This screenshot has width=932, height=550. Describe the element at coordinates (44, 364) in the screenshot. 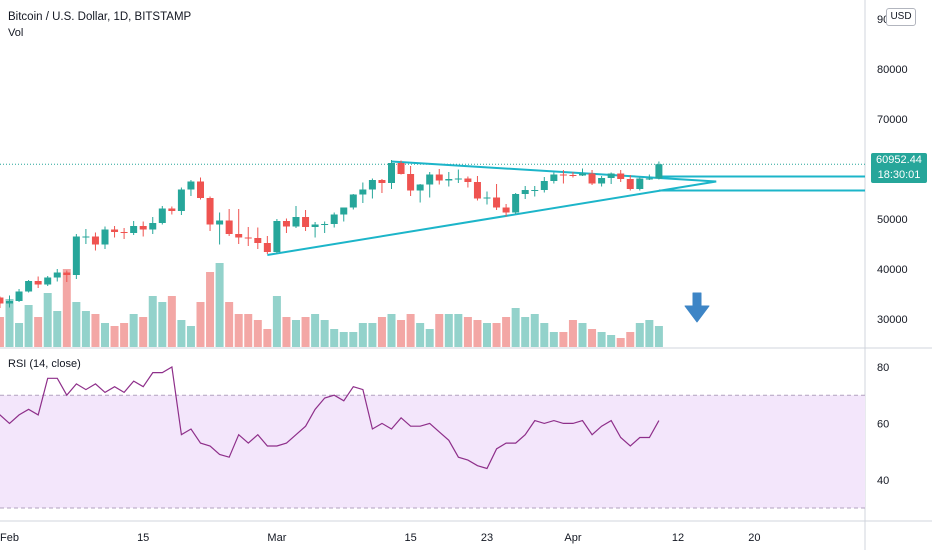

I see `rsi-label: RSI (14, close)` at that location.